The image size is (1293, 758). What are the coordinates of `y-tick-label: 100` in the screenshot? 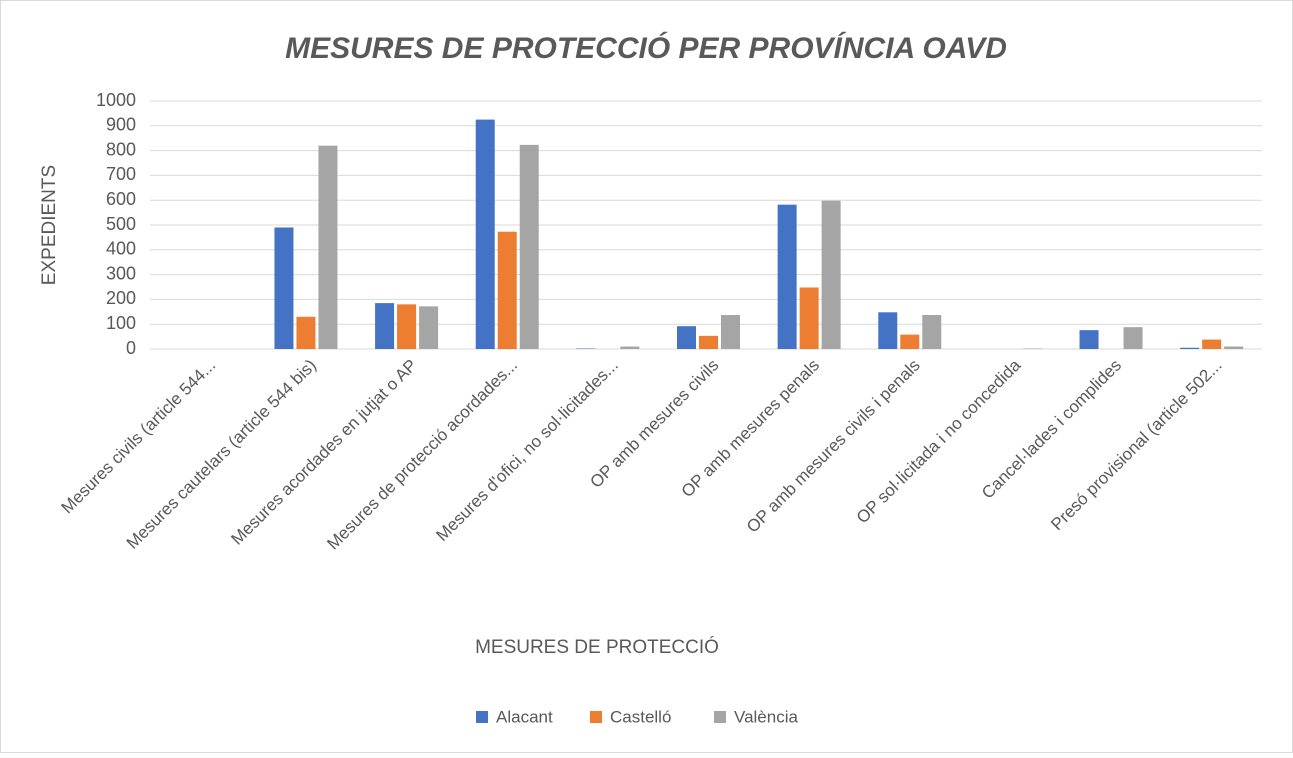 It's located at (121, 323).